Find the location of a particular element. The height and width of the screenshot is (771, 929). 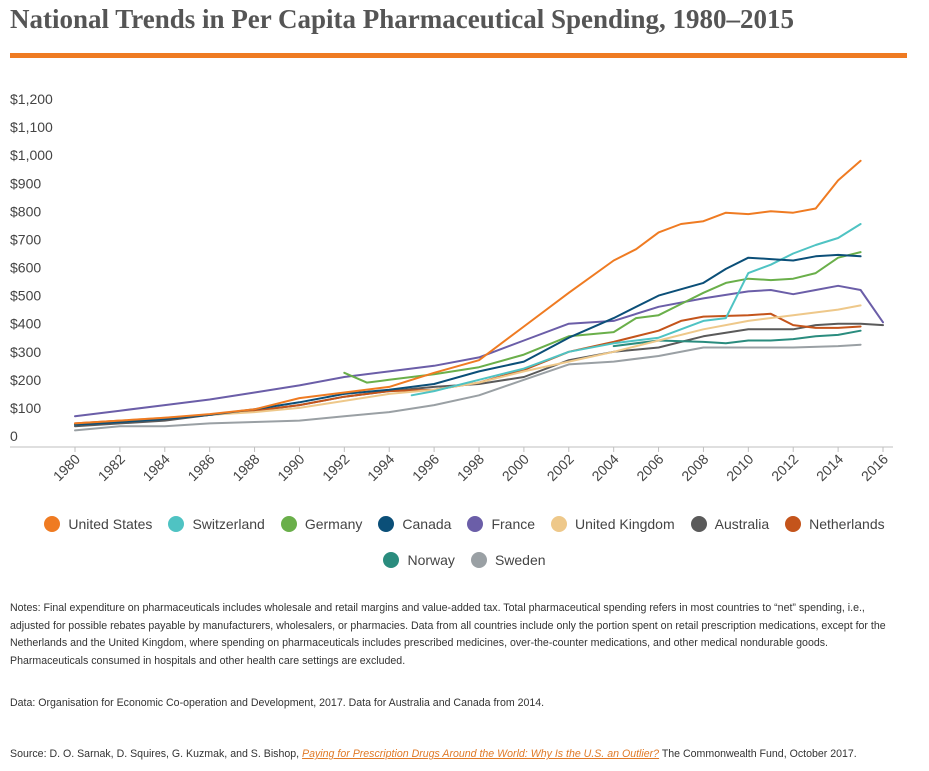

legend-item-netherlands: Netherlands is located at coordinates (835, 524).